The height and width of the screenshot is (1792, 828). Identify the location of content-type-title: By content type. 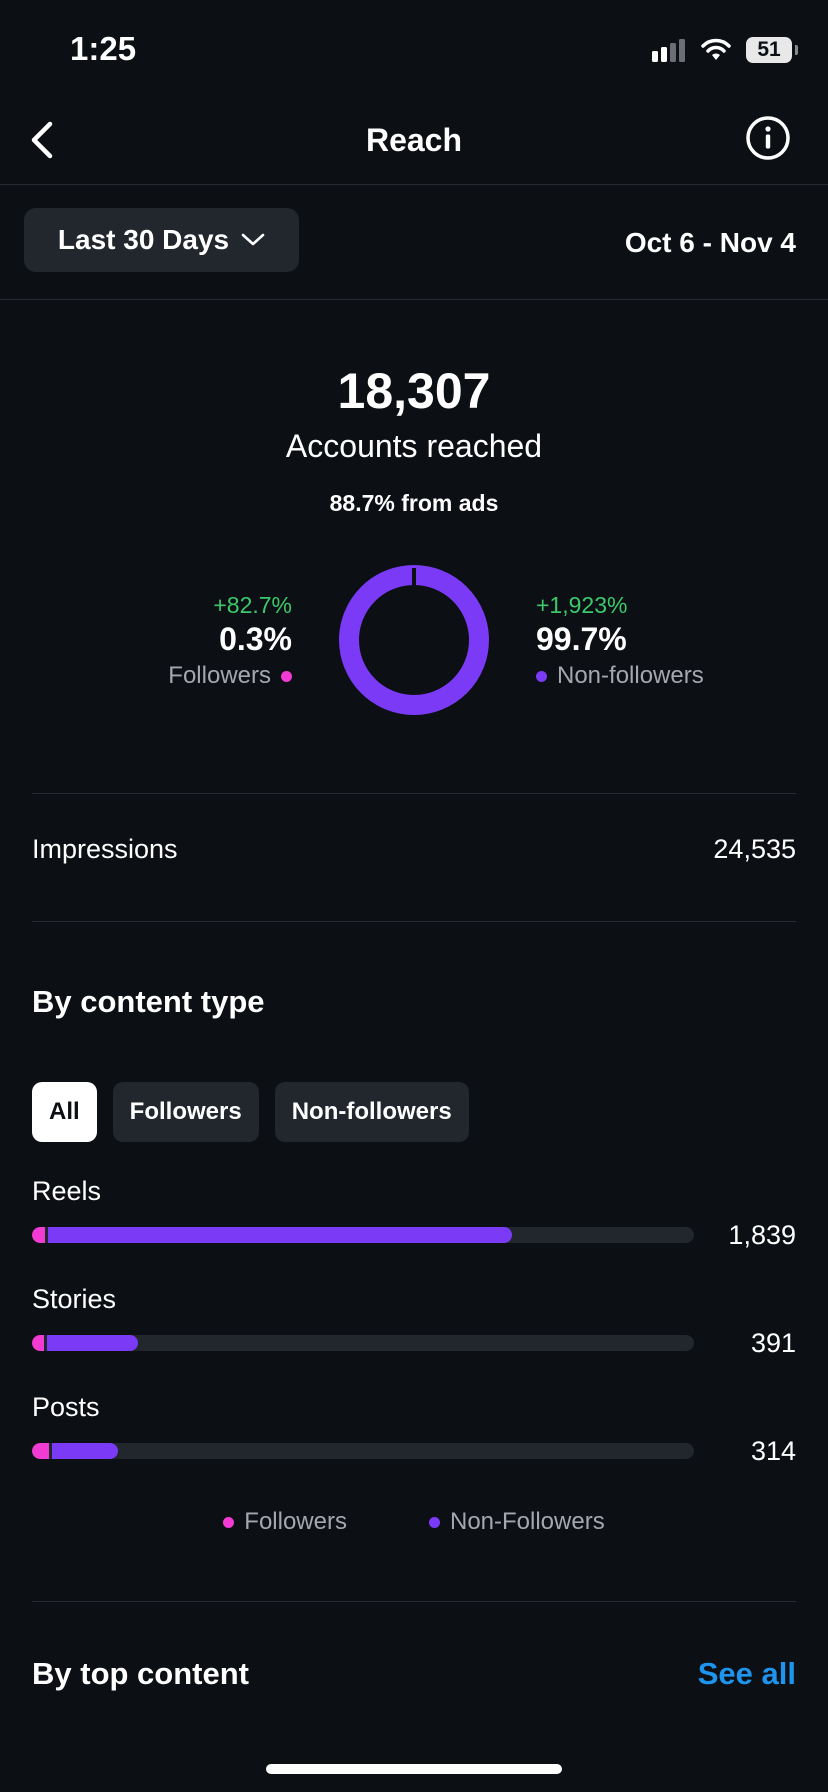
(148, 1001).